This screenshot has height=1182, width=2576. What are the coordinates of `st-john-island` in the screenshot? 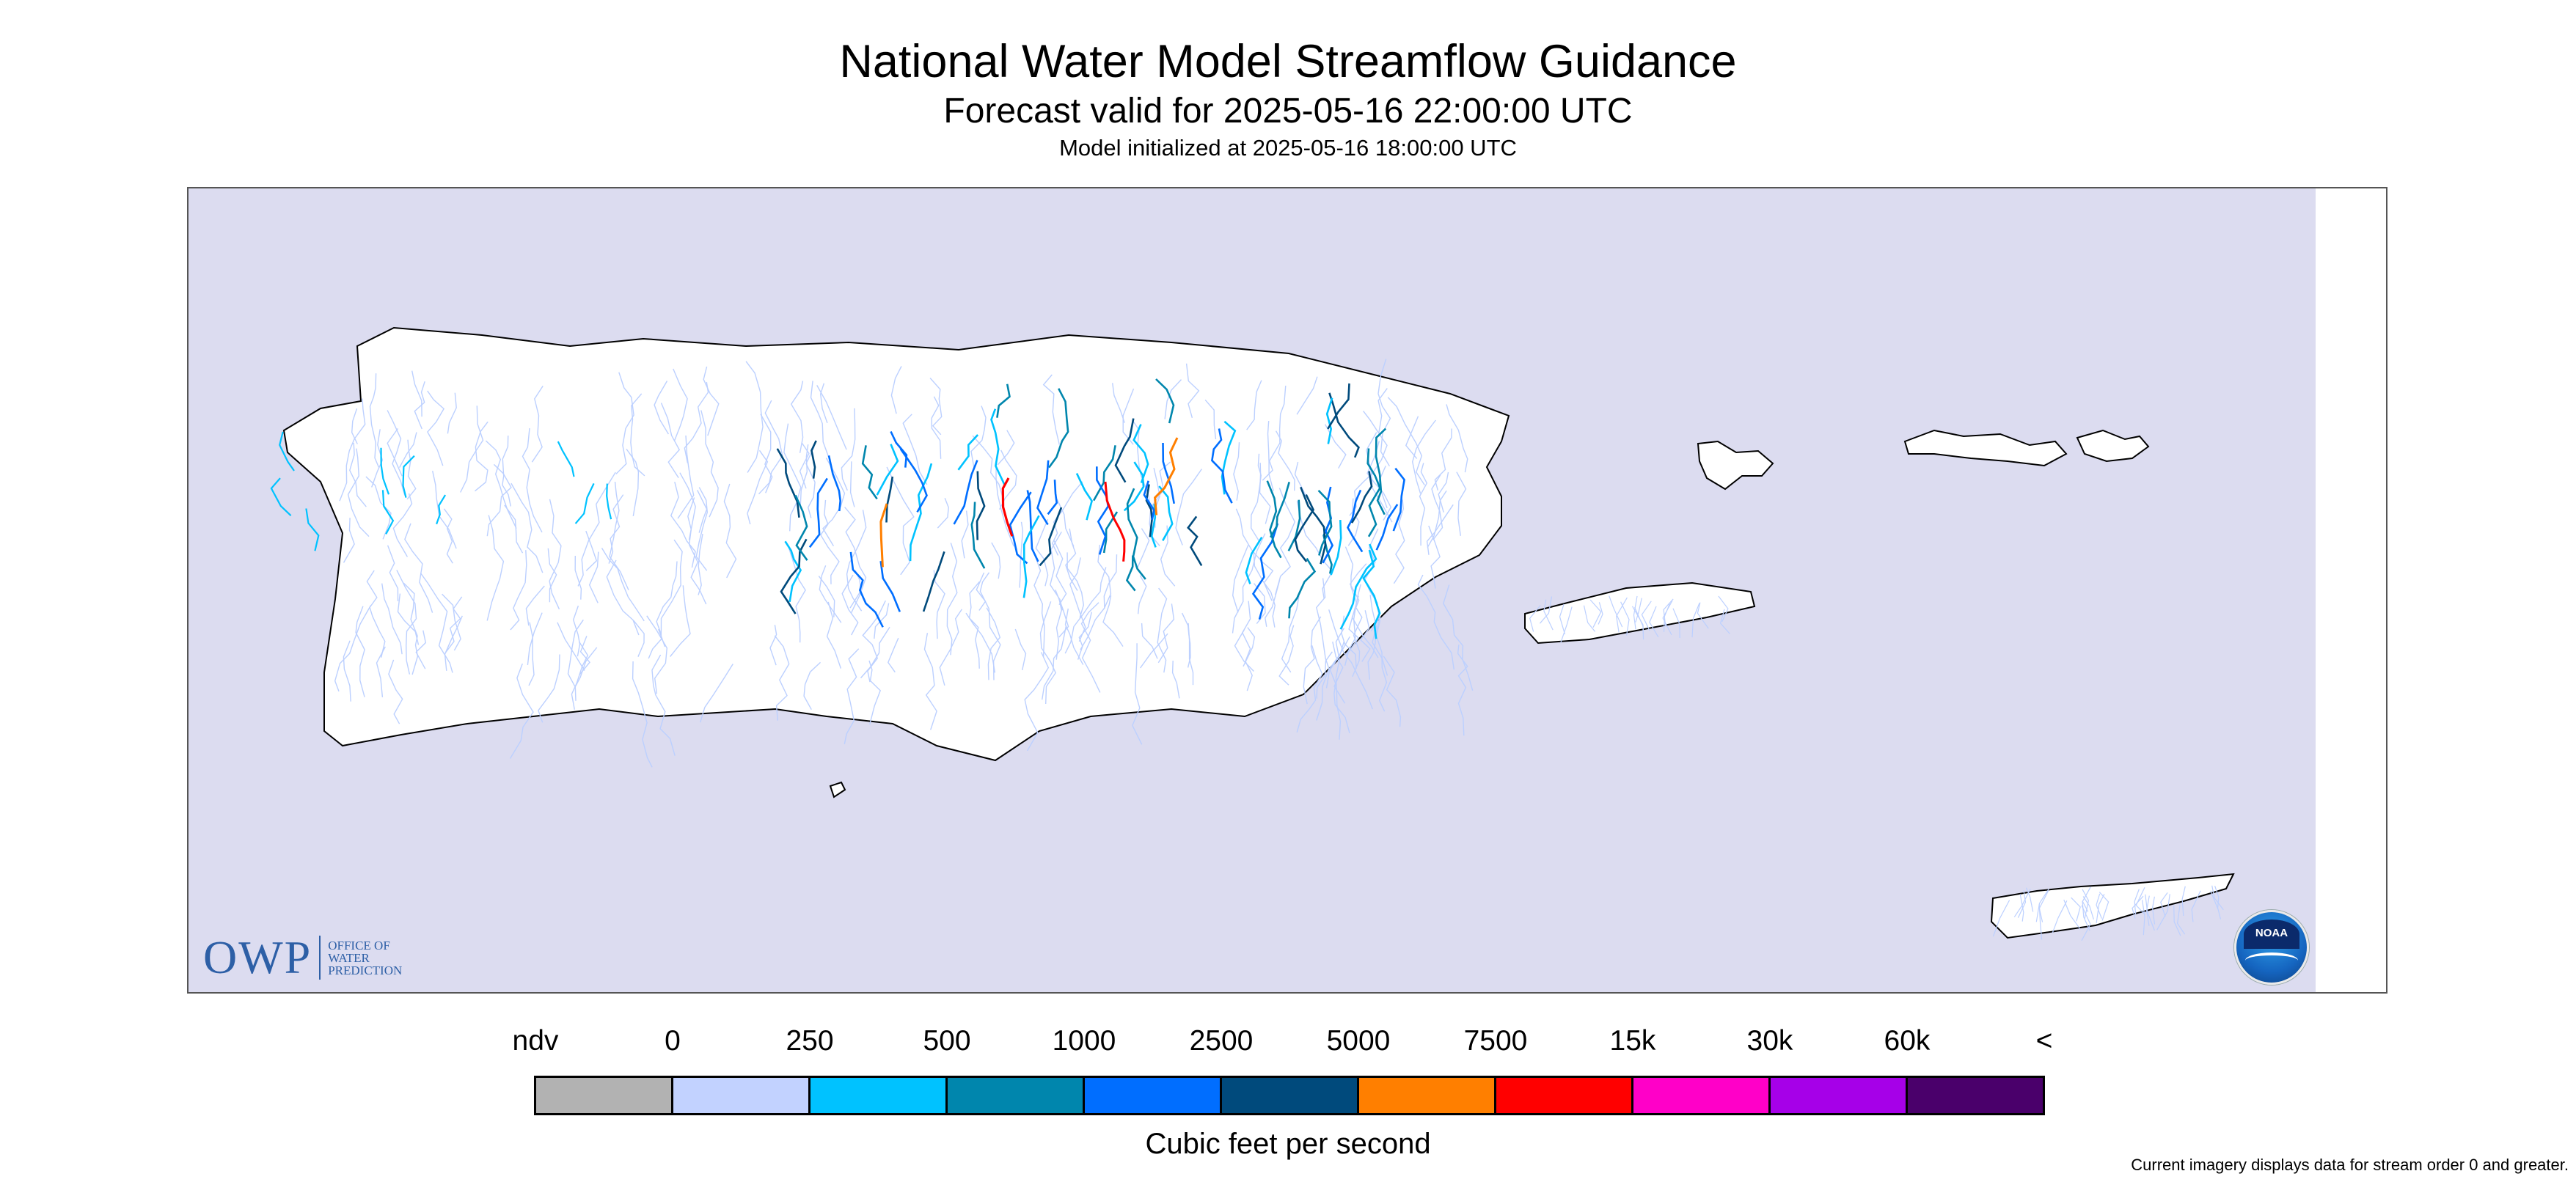 It's located at (2113, 446).